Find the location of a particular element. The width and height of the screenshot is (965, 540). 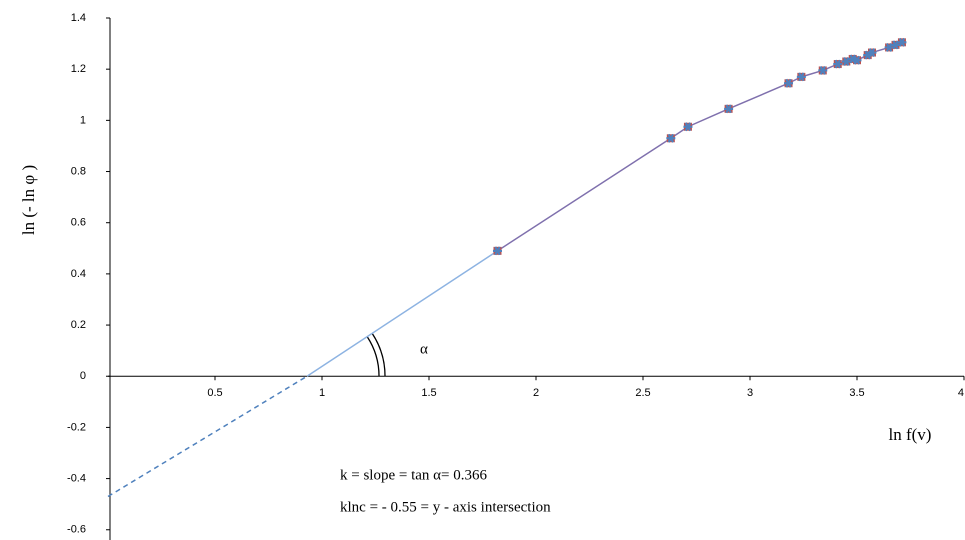

y-tick-label: 0.8 is located at coordinates (78, 171).